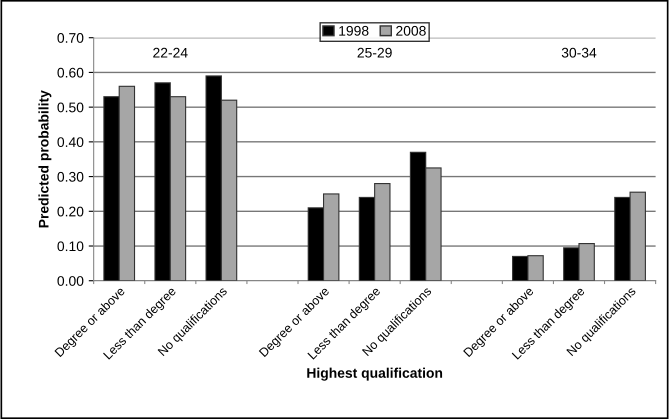 This screenshot has height=419, width=669. Describe the element at coordinates (45, 159) in the screenshot. I see `y-axis-title: Predicted probability` at that location.